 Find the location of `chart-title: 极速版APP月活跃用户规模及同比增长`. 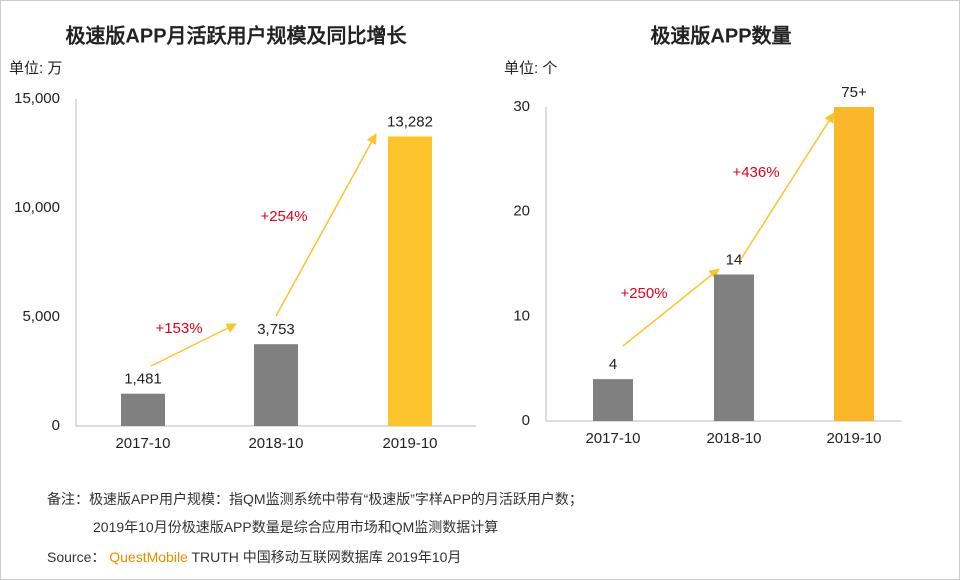

chart-title: 极速版APP月活跃用户规模及同比增长 is located at coordinates (236, 35).